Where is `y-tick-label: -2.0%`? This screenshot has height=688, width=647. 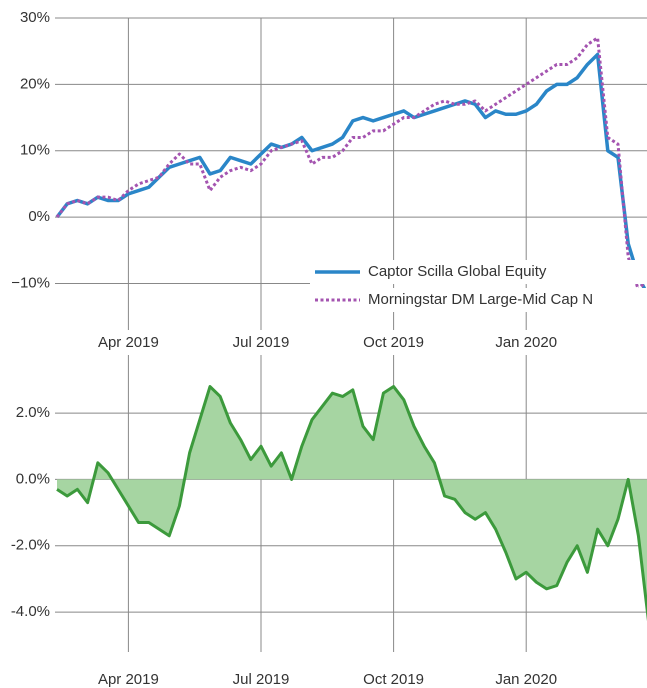
y-tick-label: -2.0% is located at coordinates (30, 545).